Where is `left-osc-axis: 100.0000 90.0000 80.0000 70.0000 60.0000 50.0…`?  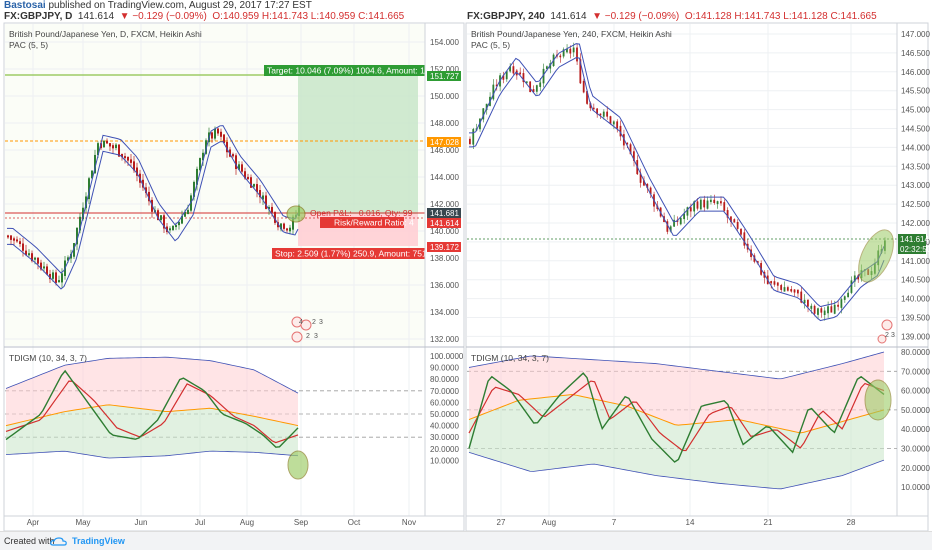
left-osc-axis: 100.0000 90.0000 80.0000 70.0000 60.0000 50.0… is located at coordinates (447, 408).